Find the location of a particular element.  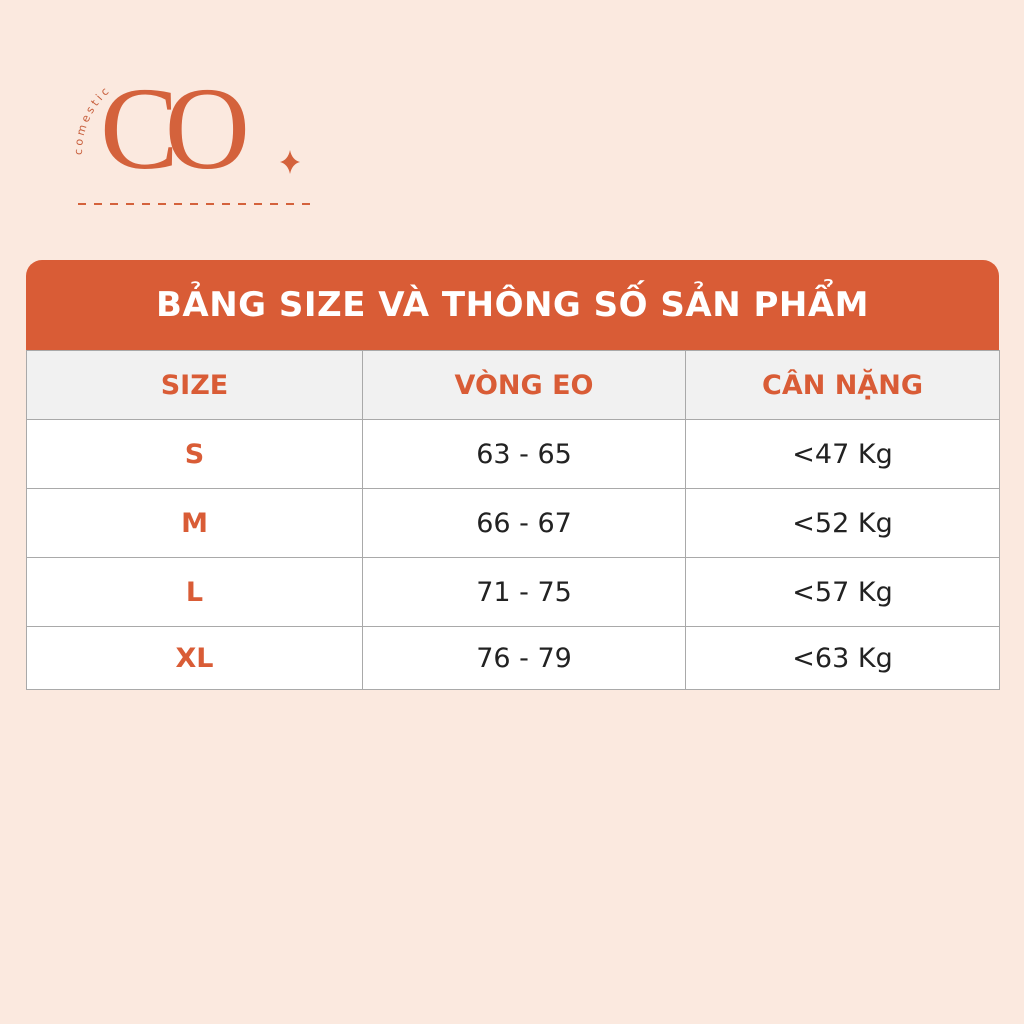

size-cell: XL is located at coordinates (194, 658).